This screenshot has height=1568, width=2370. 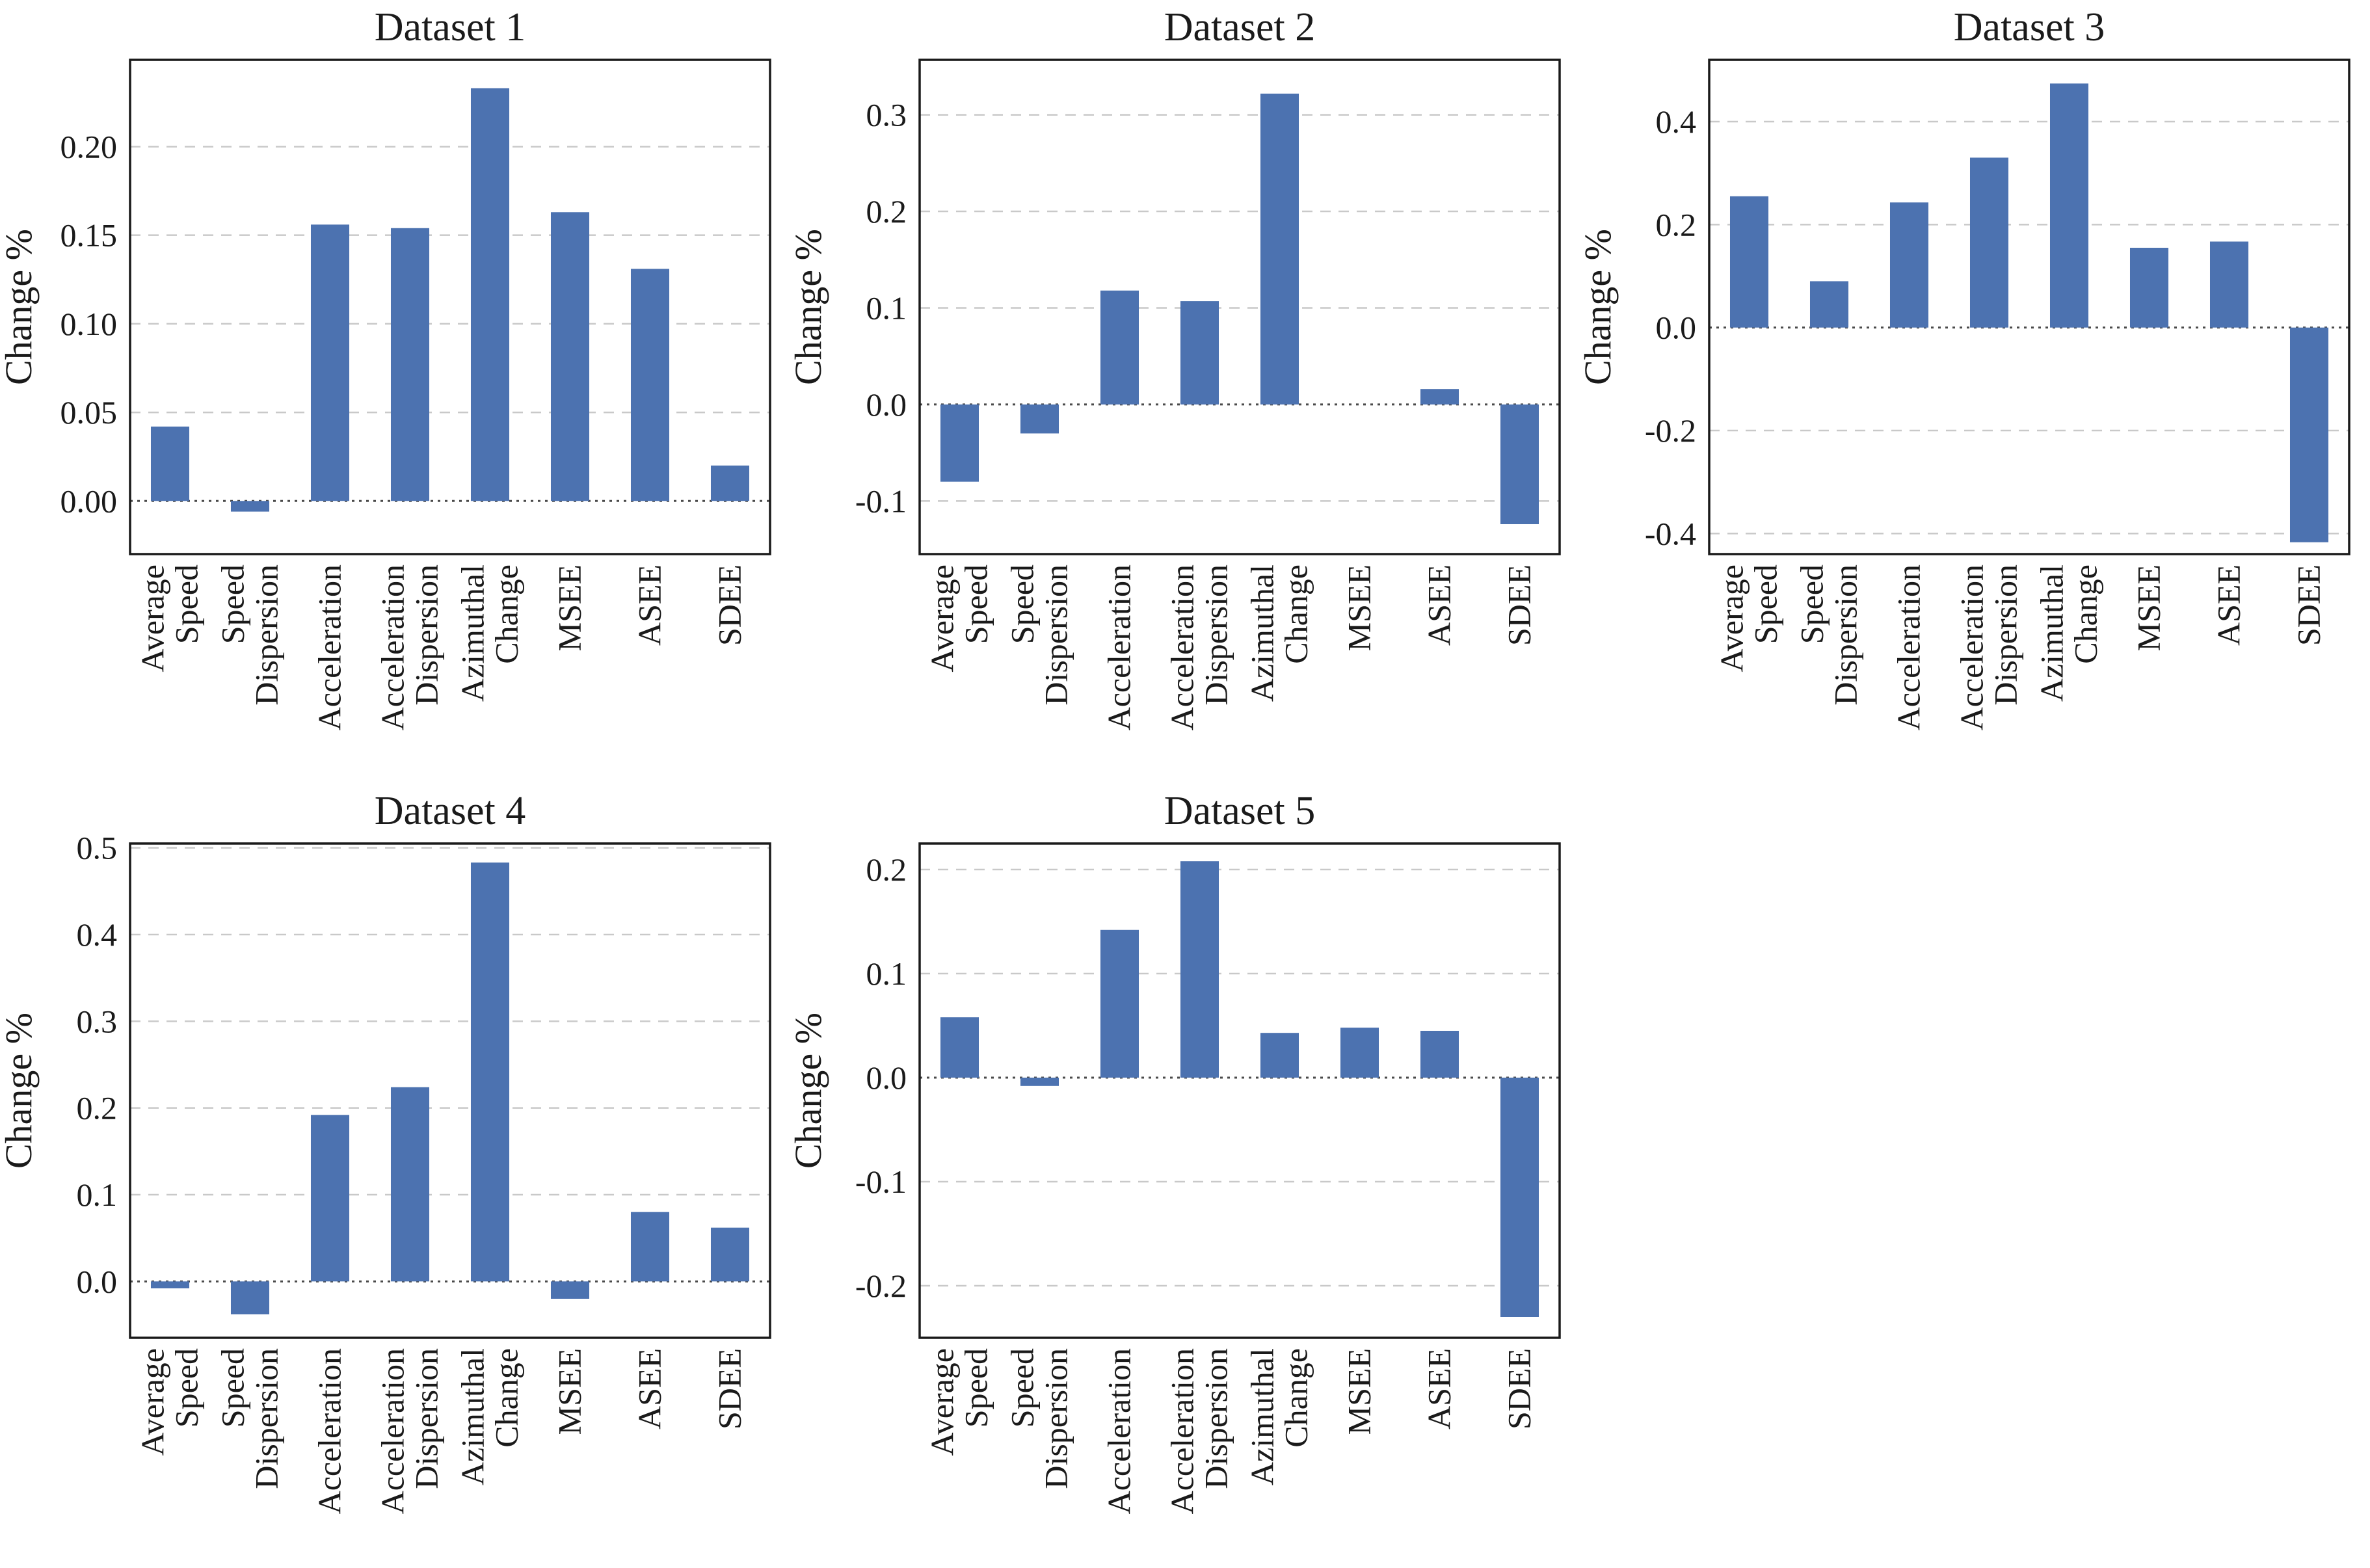 What do you see at coordinates (881, 501) in the screenshot?
I see `y-tick-label: -0.1` at bounding box center [881, 501].